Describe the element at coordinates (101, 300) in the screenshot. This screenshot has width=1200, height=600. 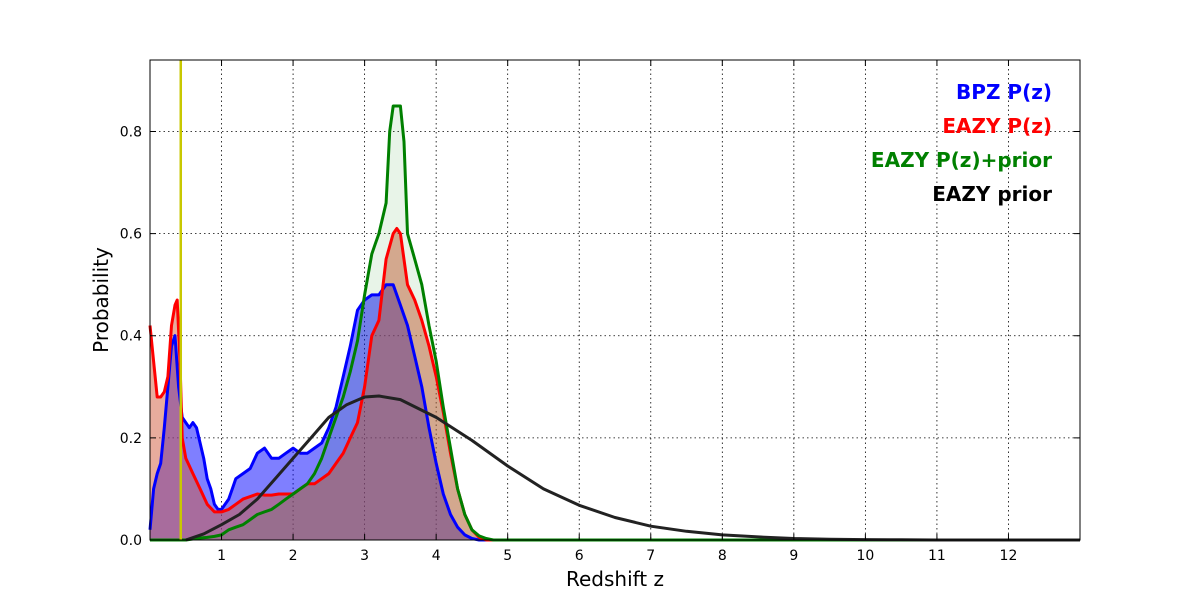
I see `y-axis-title: Probability` at that location.